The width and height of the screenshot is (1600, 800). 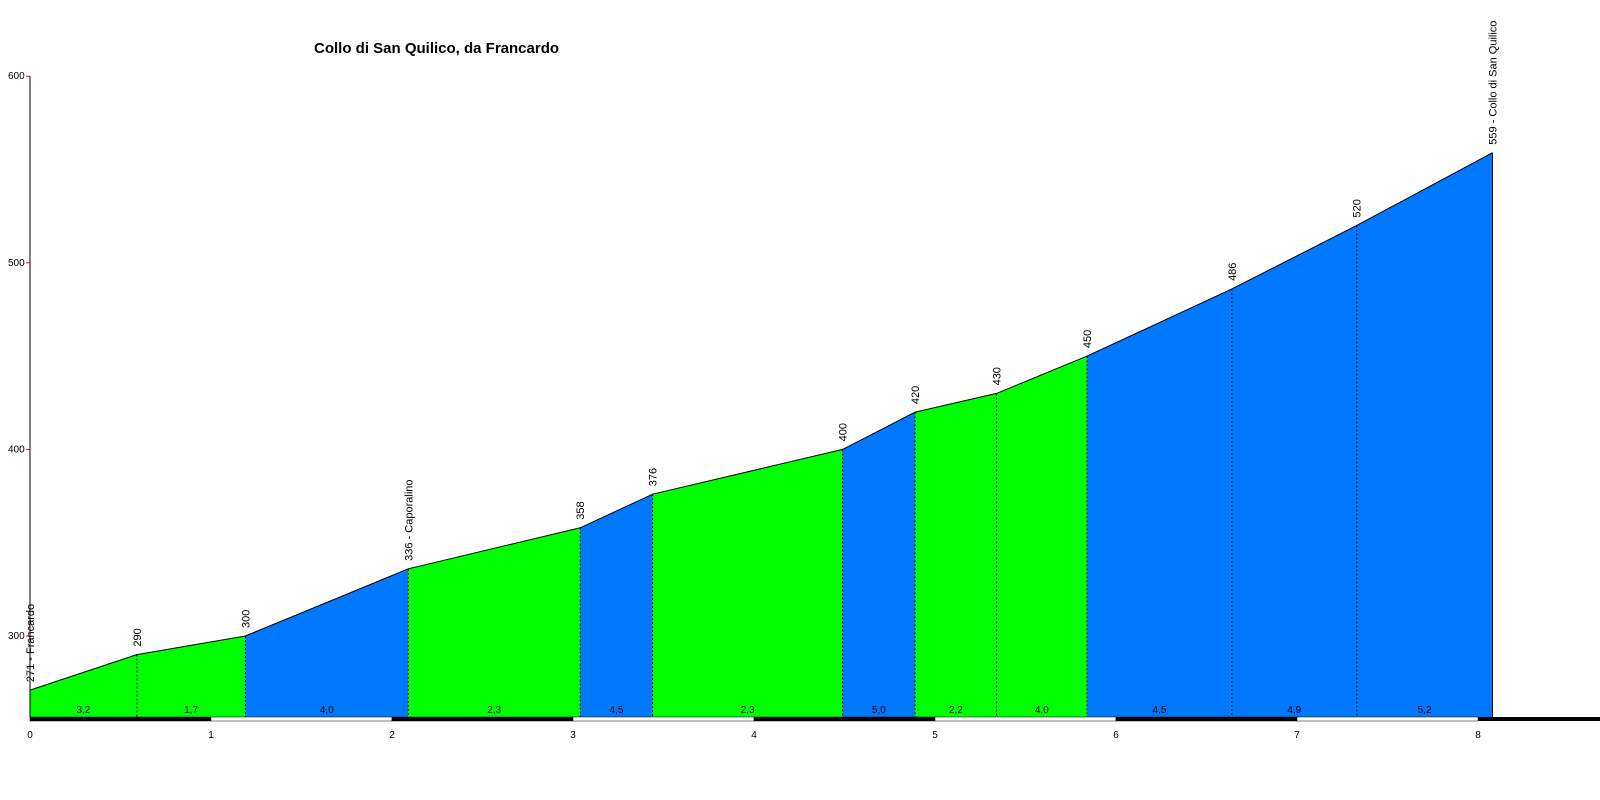 What do you see at coordinates (138, 637) in the screenshot?
I see `elevation-label: 290` at bounding box center [138, 637].